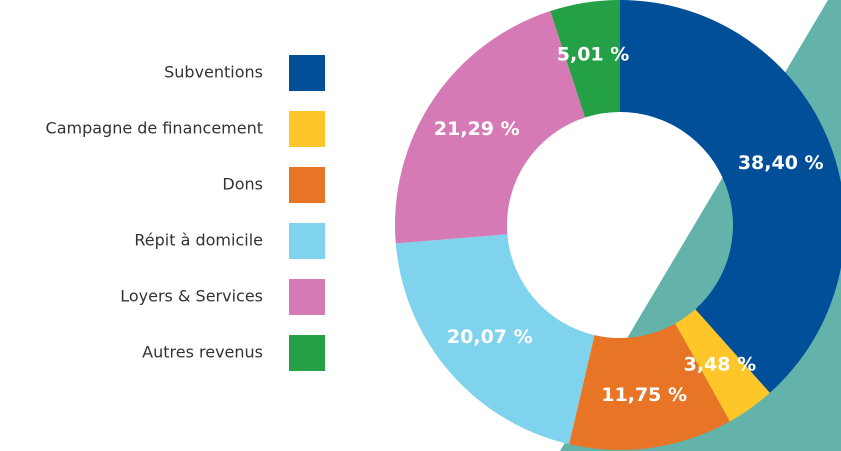  I want to click on value-label: 3,48 %, so click(720, 365).